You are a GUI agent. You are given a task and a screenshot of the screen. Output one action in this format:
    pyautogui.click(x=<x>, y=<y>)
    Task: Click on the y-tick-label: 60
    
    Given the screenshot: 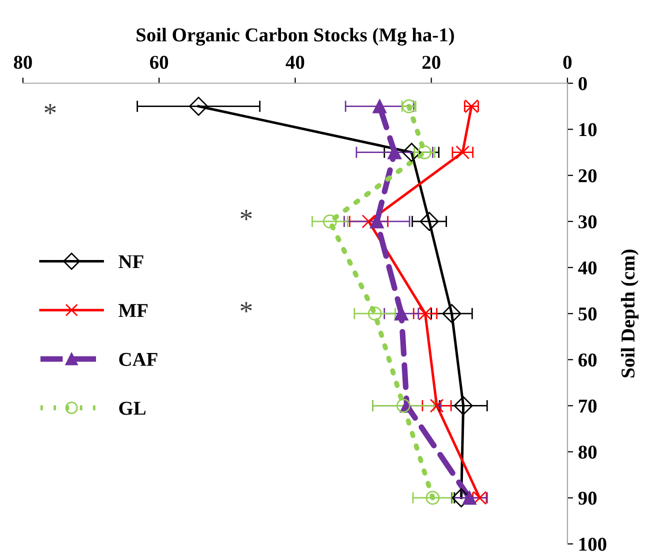 What is the action you would take?
    pyautogui.click(x=587, y=360)
    